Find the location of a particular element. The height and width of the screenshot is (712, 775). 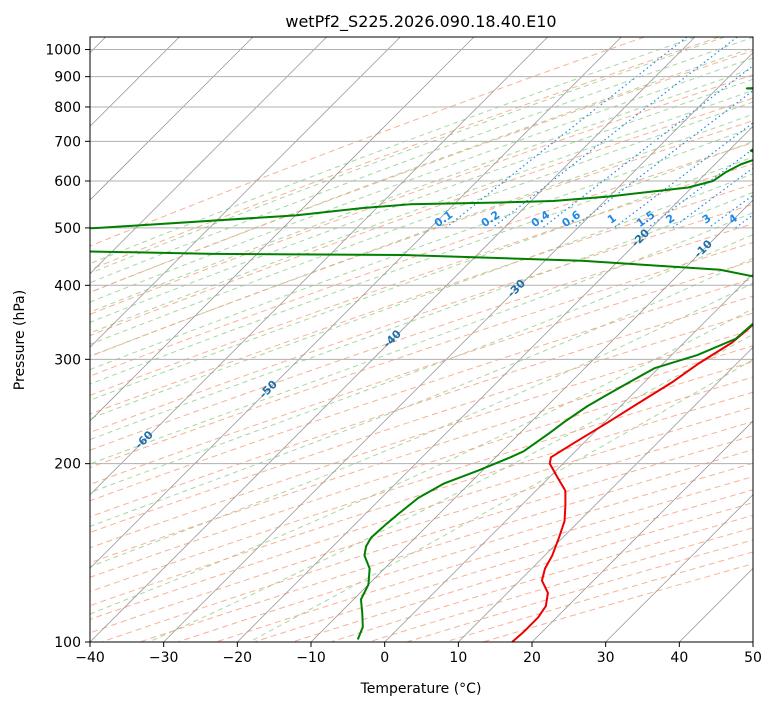

x-tick-label: −20 is located at coordinates (238, 658).